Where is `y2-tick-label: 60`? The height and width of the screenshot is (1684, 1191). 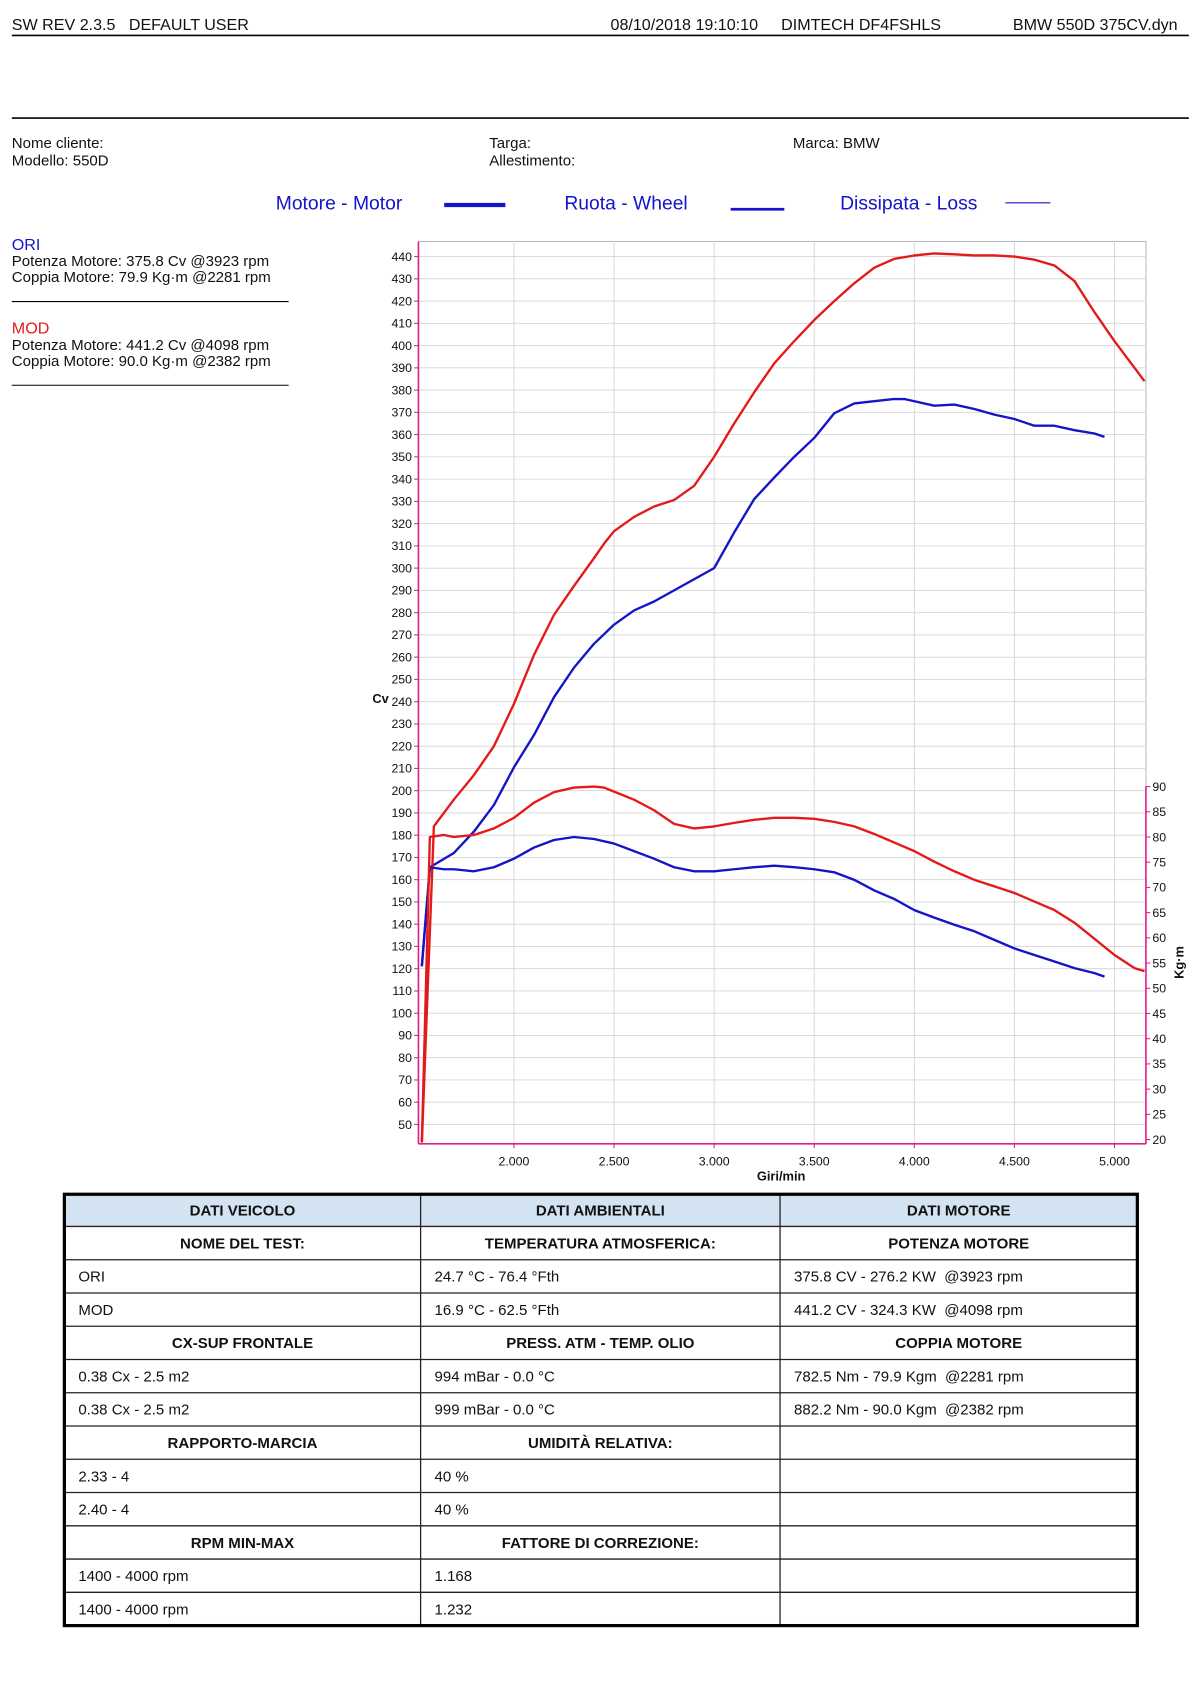
y2-tick-label: 60 is located at coordinates (1159, 938).